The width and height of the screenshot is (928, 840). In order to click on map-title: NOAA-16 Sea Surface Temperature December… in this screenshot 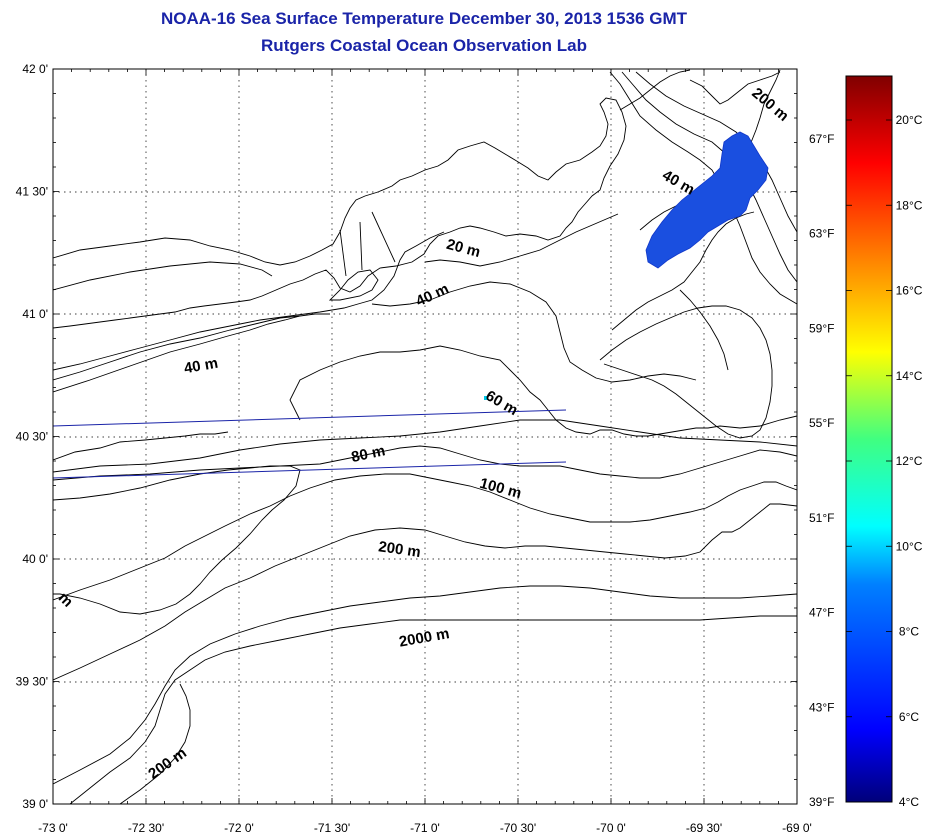, I will do `click(424, 18)`.